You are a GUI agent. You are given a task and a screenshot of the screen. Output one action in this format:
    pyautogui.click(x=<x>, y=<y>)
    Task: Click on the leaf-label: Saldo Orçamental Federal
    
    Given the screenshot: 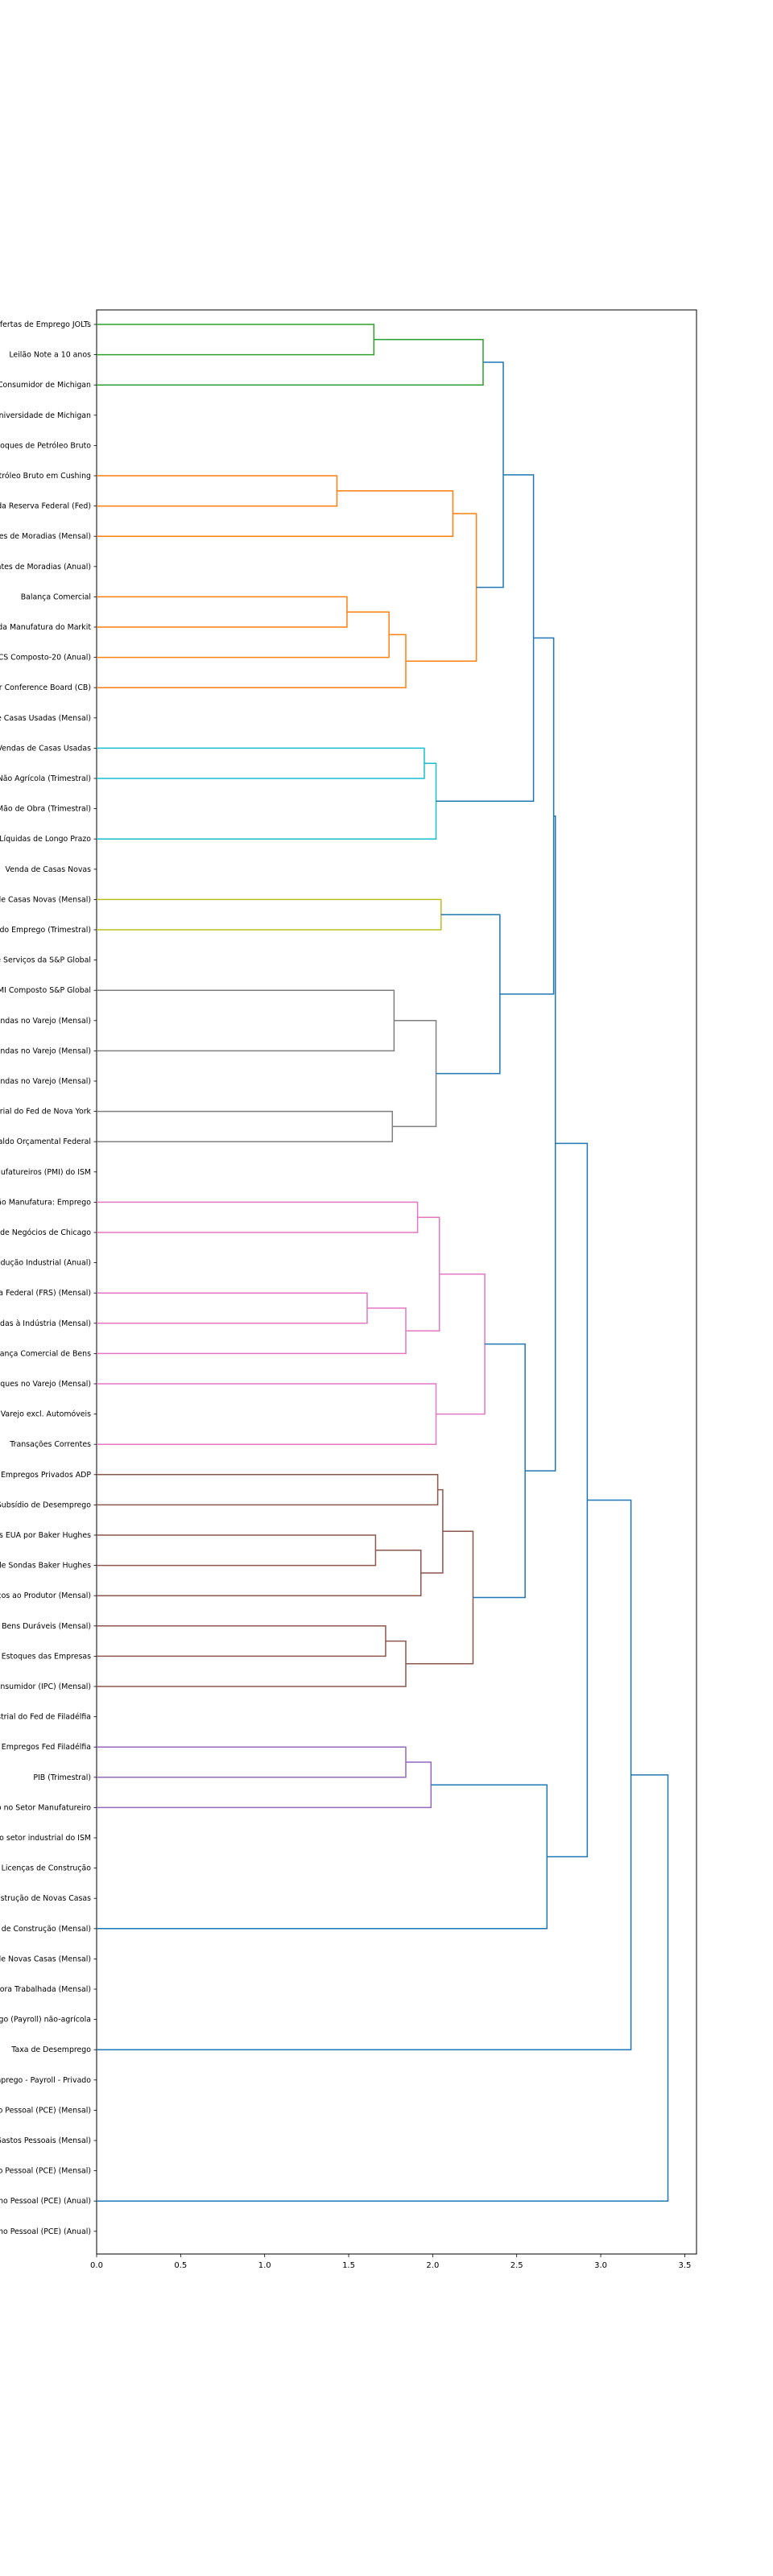 What is the action you would take?
    pyautogui.click(x=45, y=1141)
    